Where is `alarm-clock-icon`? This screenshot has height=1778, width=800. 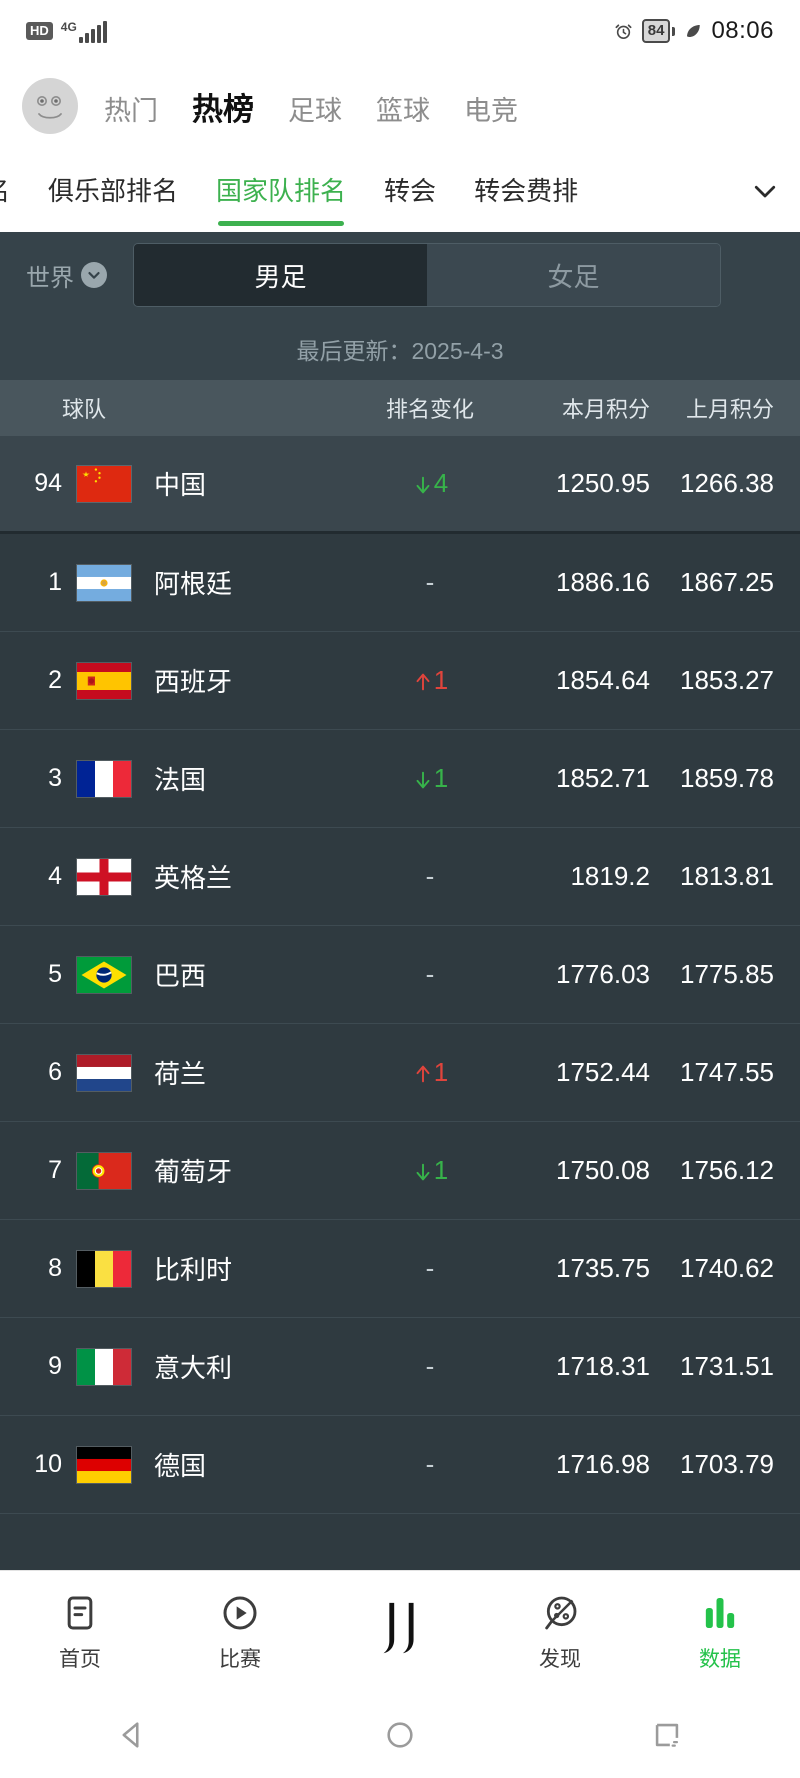
alarm-clock-icon is located at coordinates (623, 31).